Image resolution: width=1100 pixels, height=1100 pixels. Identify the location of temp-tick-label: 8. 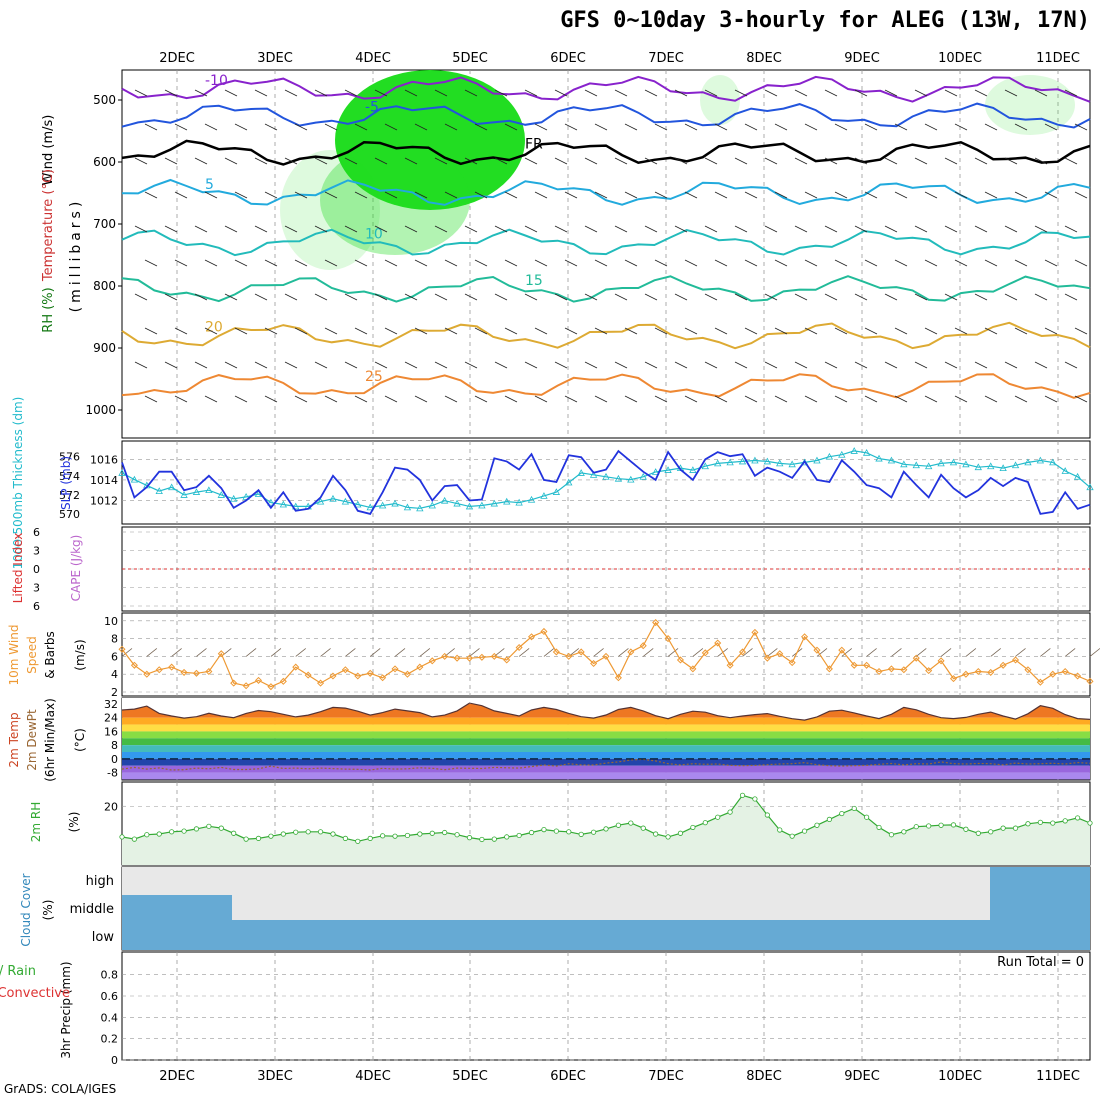
(114, 745).